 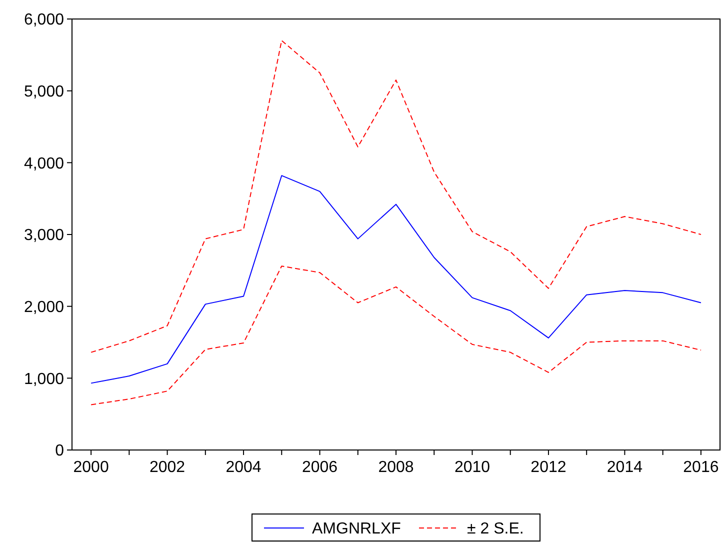 I want to click on x-tick-label: 2000, so click(x=91, y=467).